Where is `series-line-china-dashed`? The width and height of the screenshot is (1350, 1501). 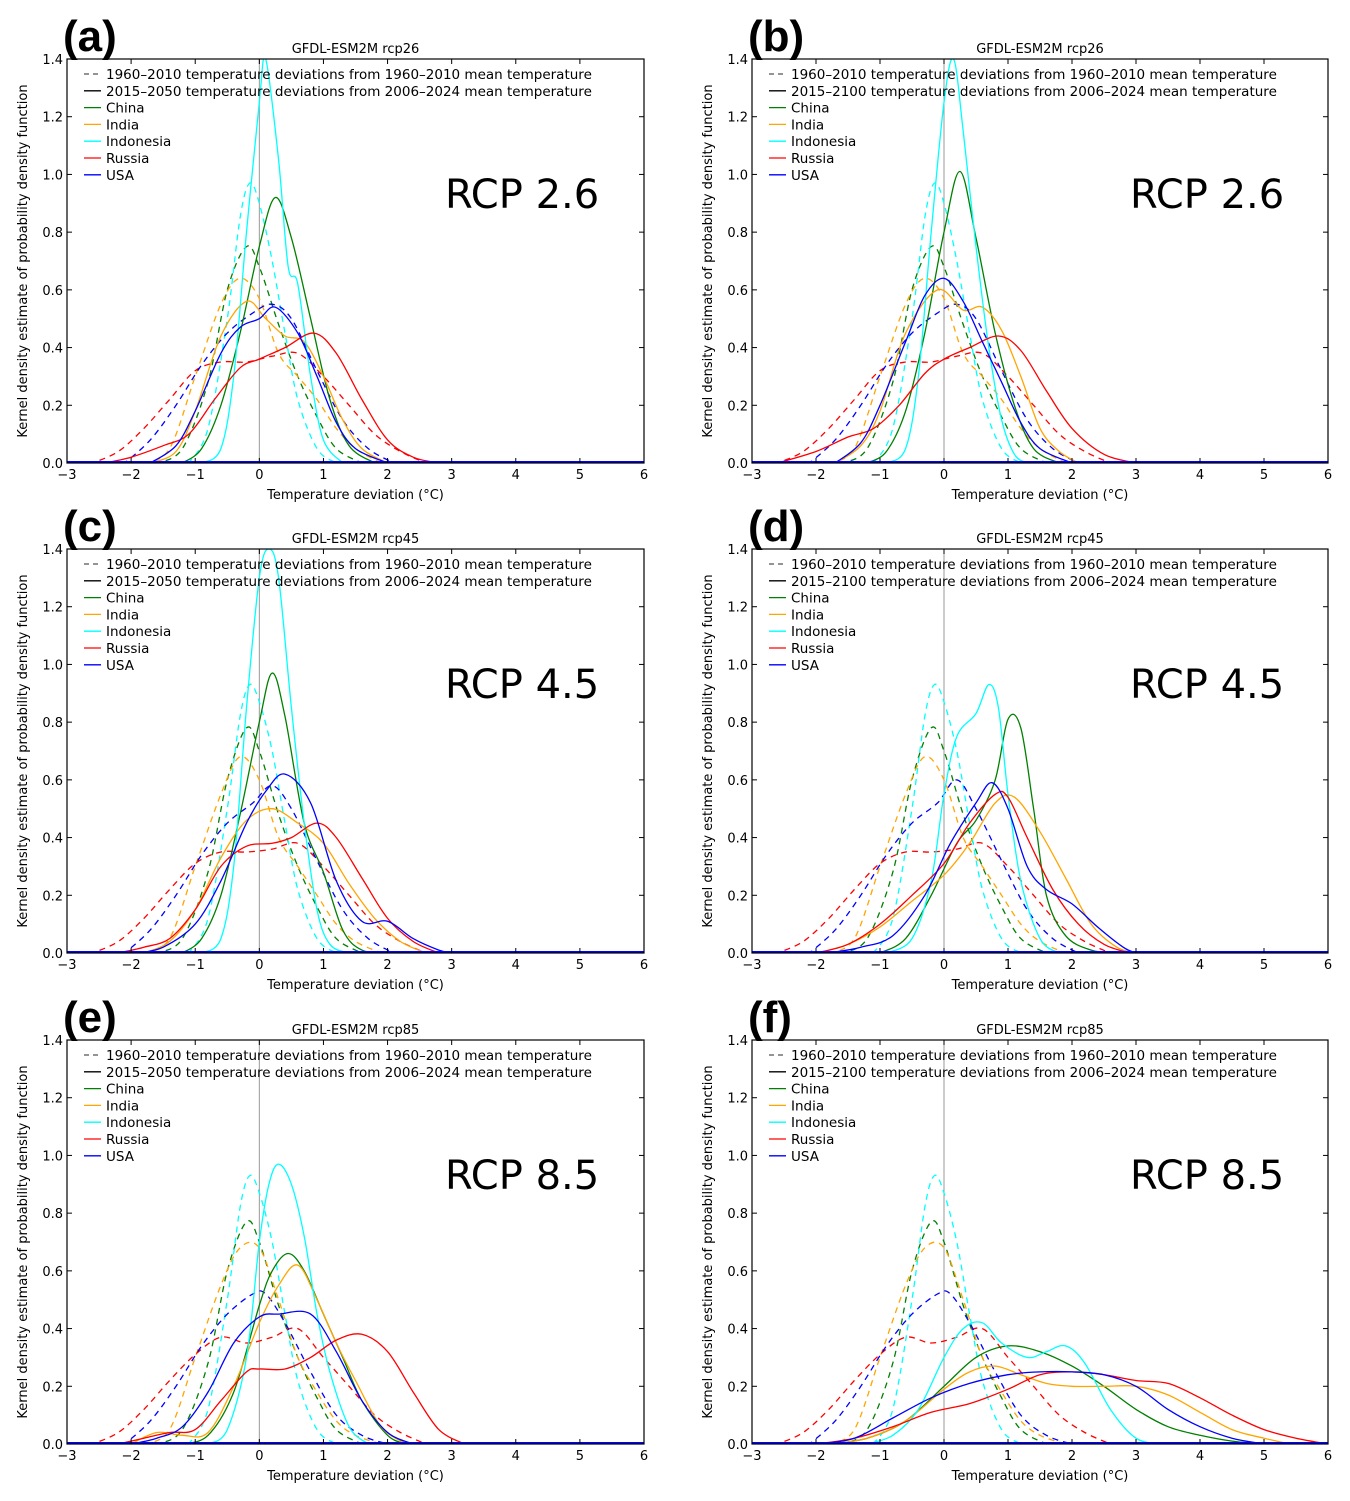
series-line-china-dashed is located at coordinates (1040, 354).